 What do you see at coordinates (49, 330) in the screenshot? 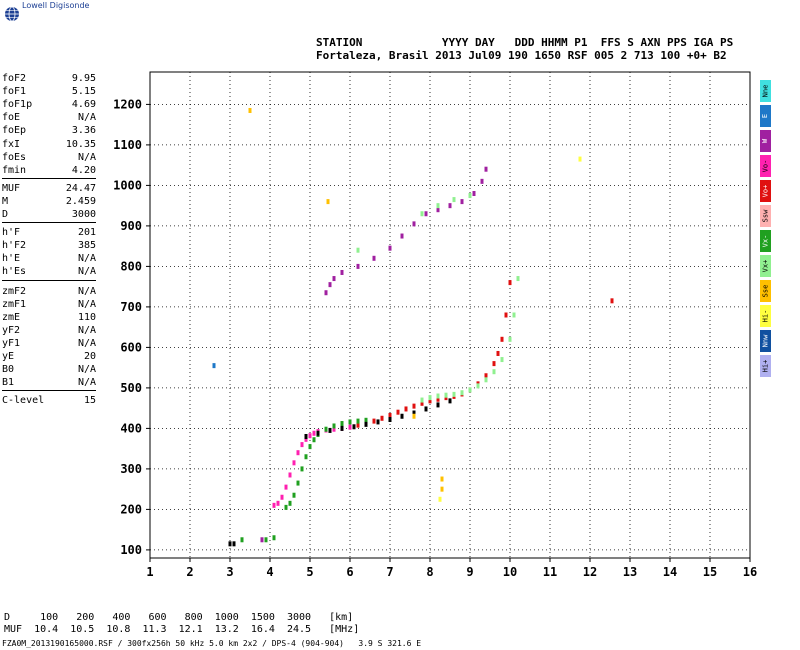
I see `param-row: yF2 N/A` at bounding box center [49, 330].